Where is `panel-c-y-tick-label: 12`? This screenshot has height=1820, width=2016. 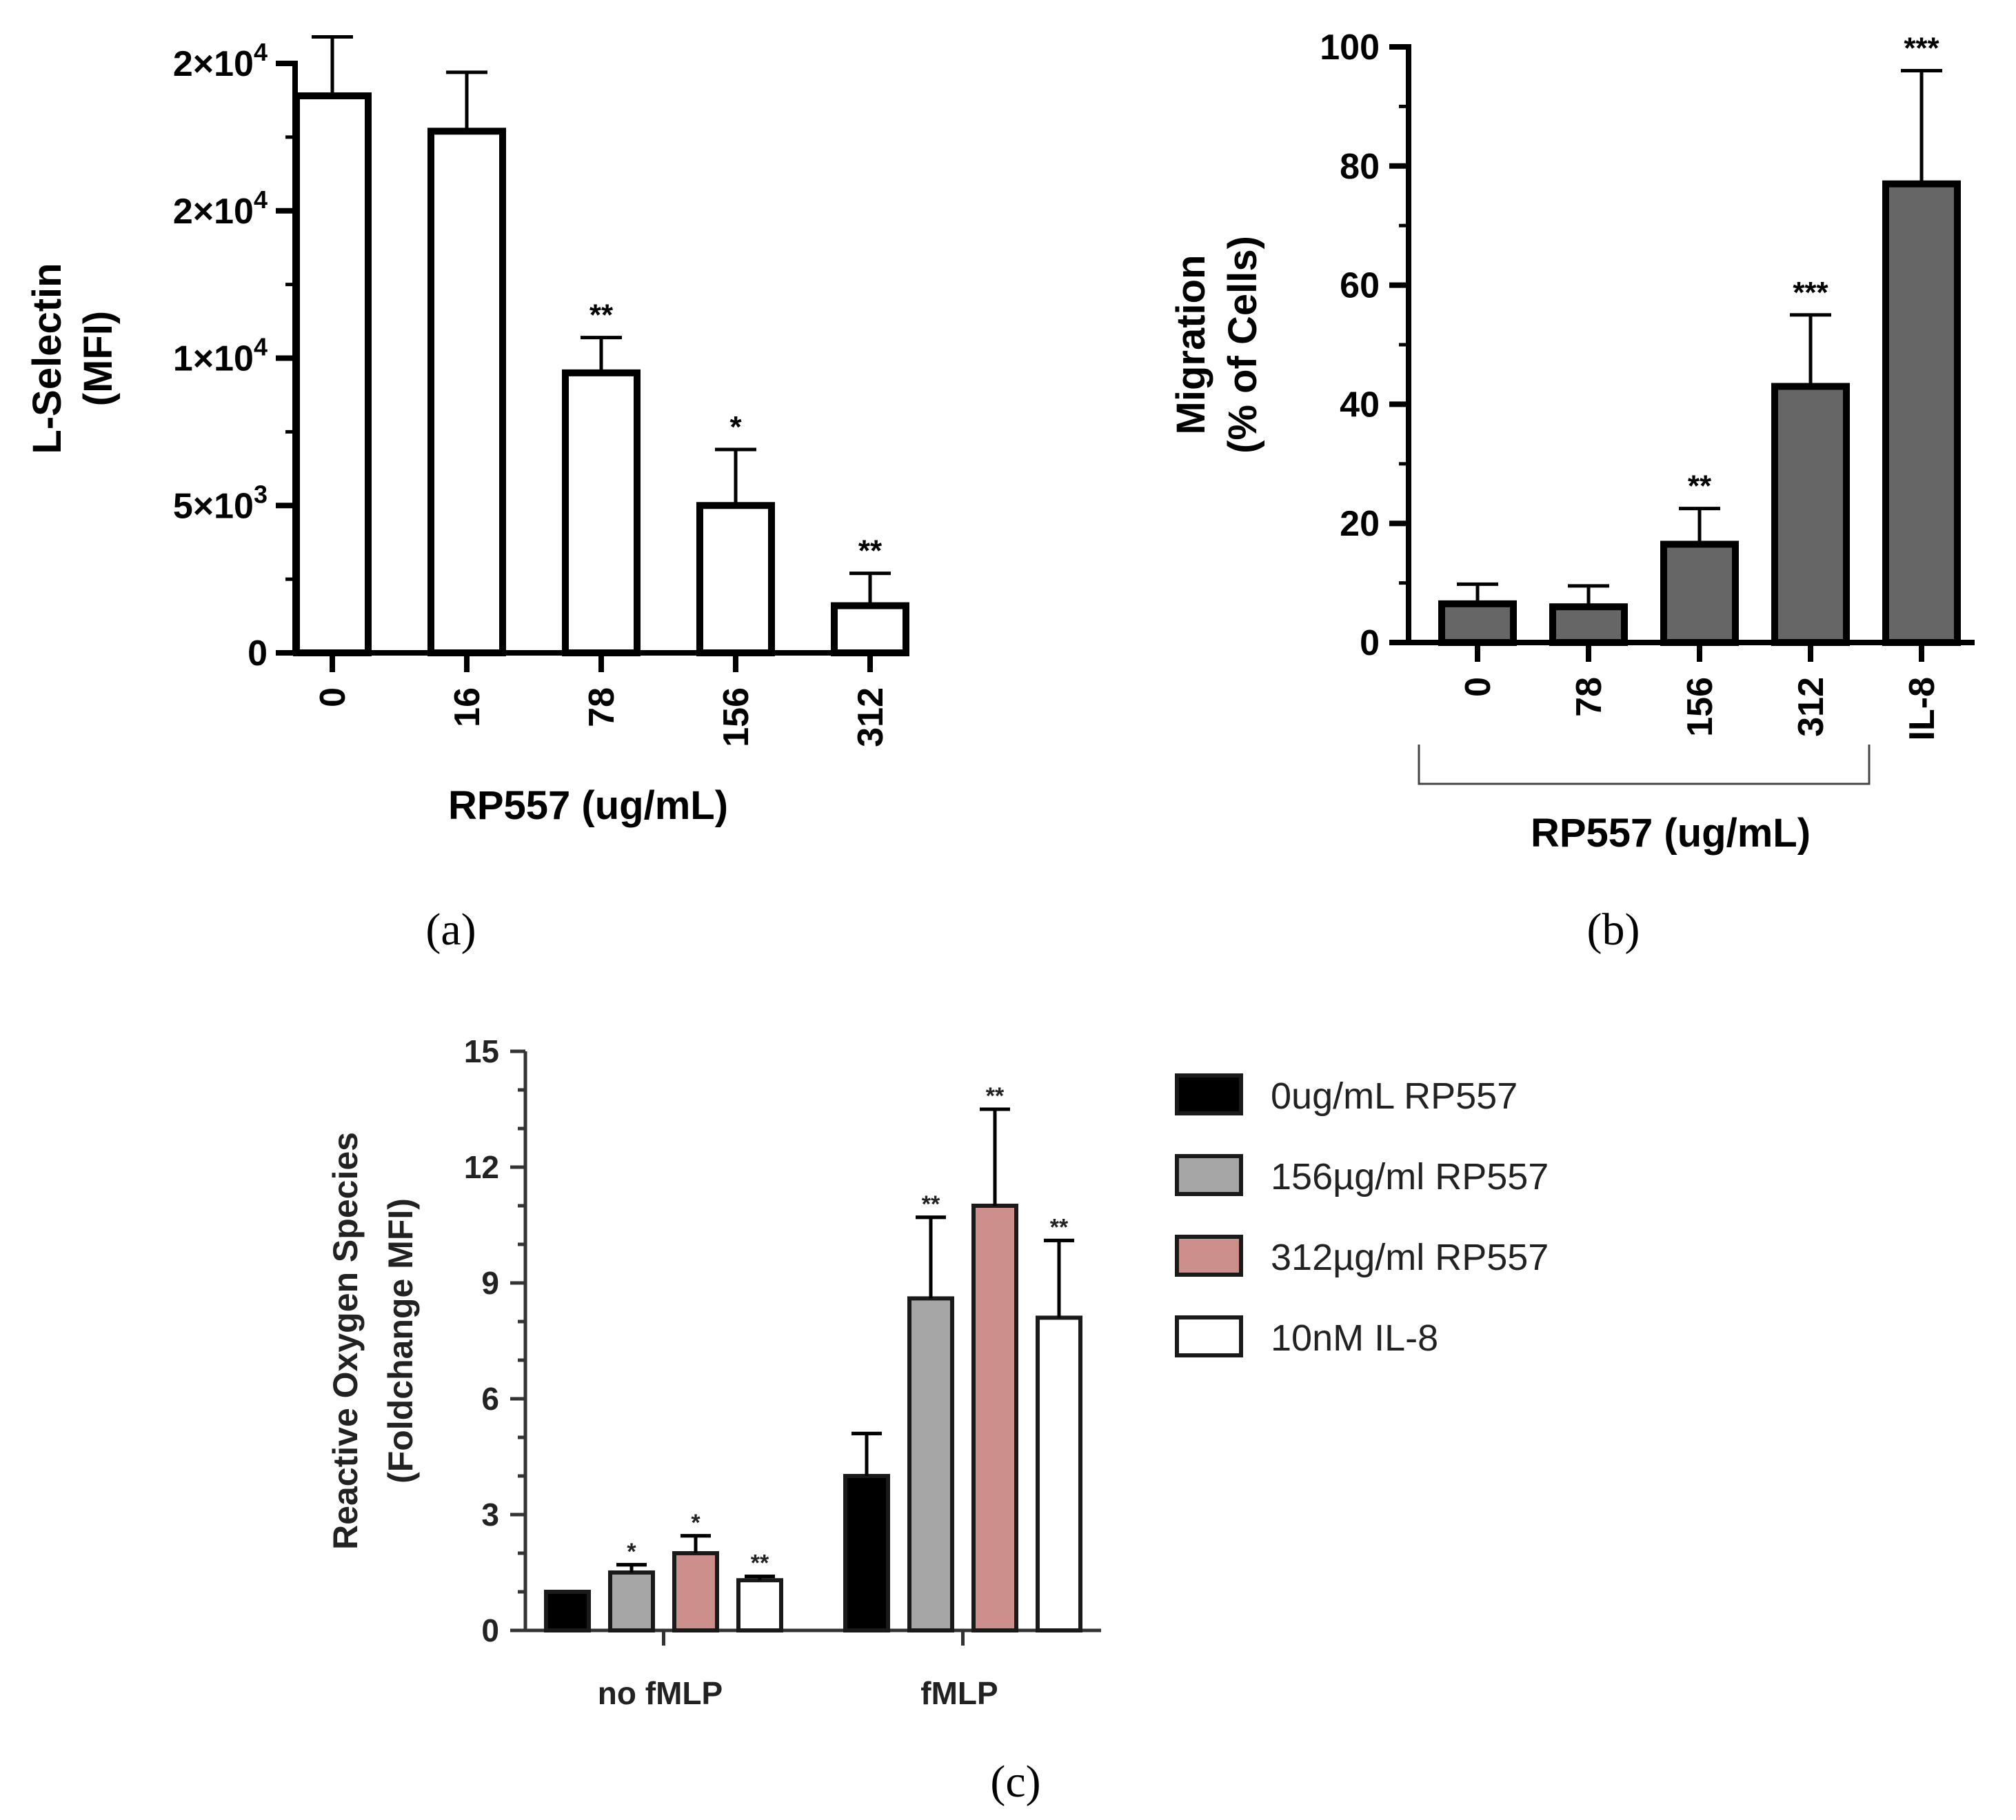 panel-c-y-tick-label: 12 is located at coordinates (481, 1167).